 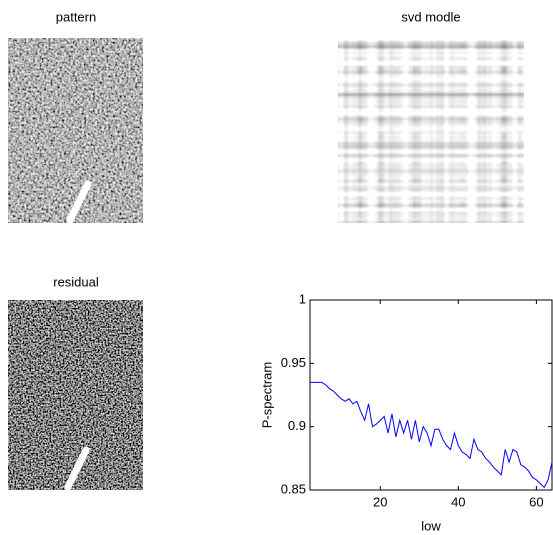 I want to click on y-tick-label: 0.9, so click(x=297, y=425).